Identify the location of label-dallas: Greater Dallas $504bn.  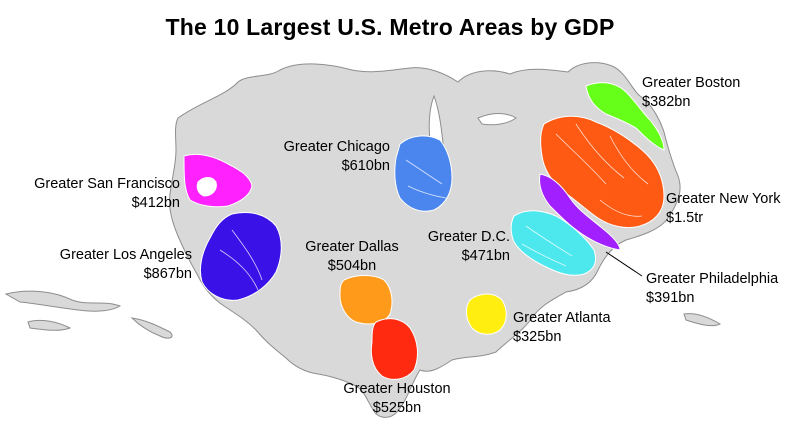
(352, 257).